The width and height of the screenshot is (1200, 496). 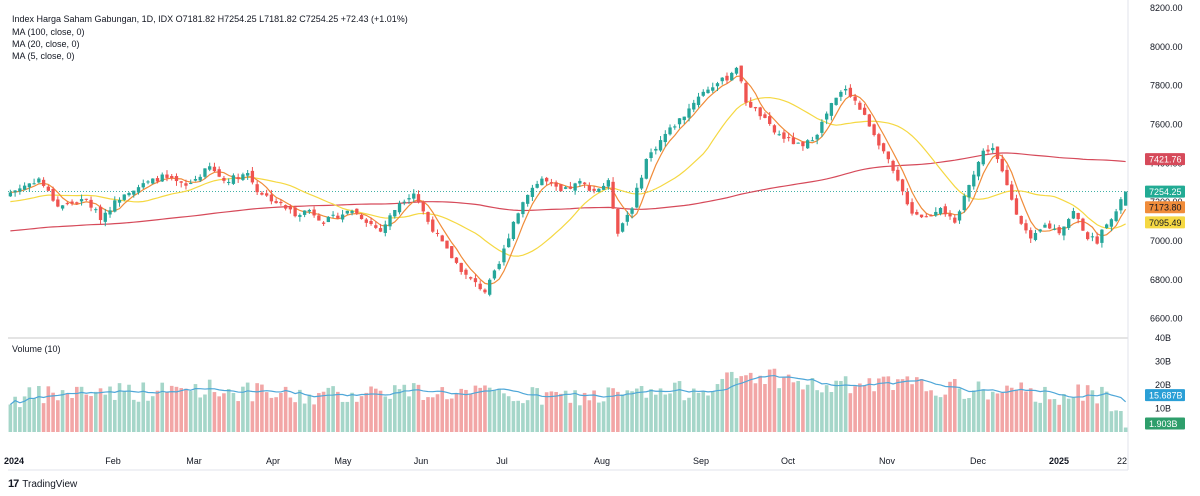 What do you see at coordinates (46, 44) in the screenshot?
I see `ma20-legend: MA (20, close, 0)` at bounding box center [46, 44].